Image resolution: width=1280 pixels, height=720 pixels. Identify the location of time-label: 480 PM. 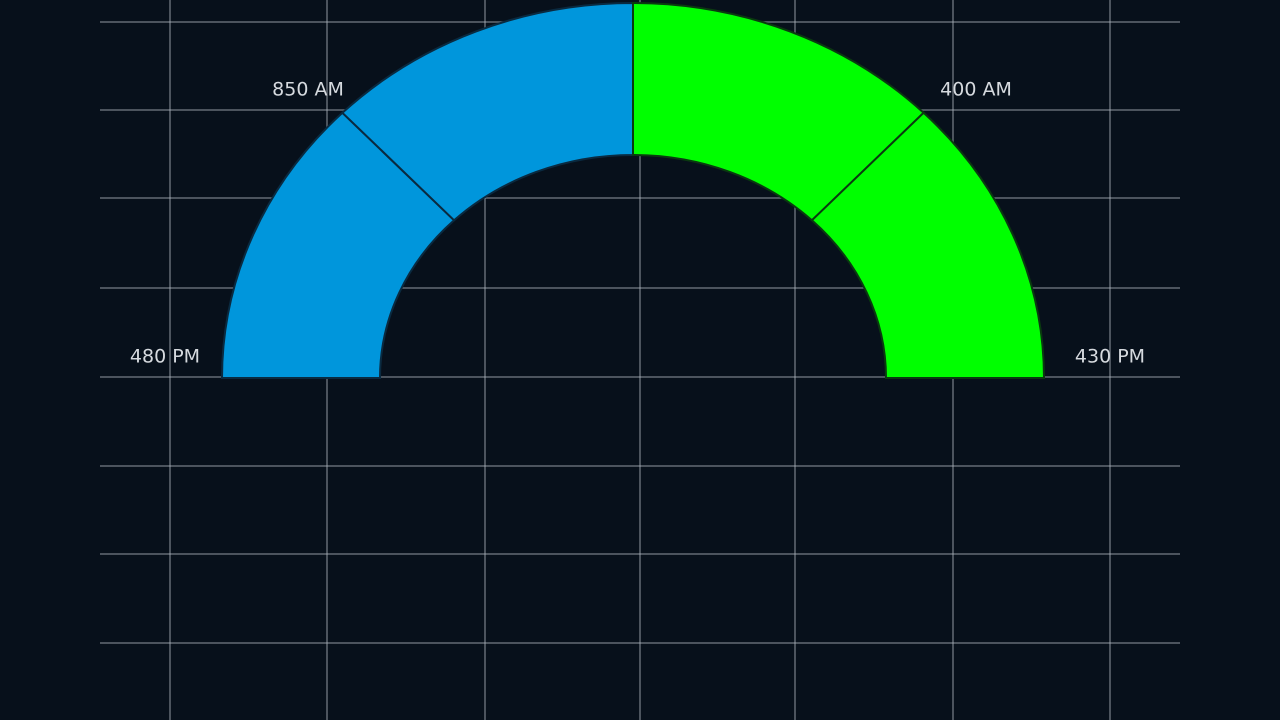
(165, 357).